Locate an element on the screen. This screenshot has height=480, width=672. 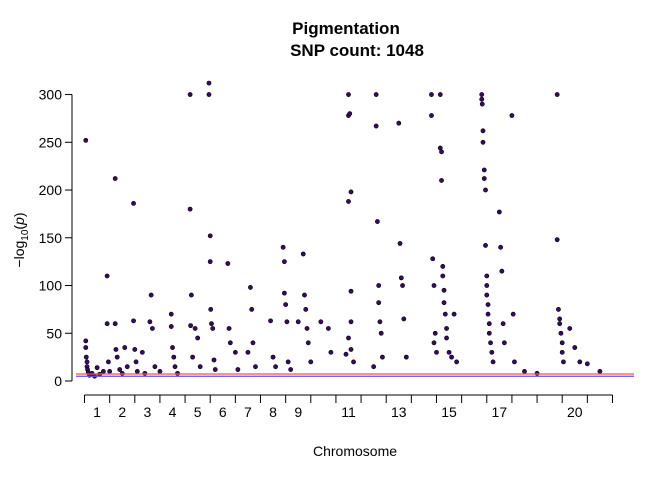
x-tick-label: 13 is located at coordinates (399, 412).